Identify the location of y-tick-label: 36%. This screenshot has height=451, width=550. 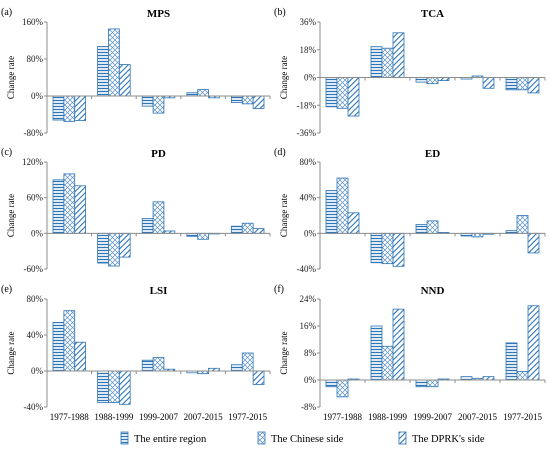
(308, 22).